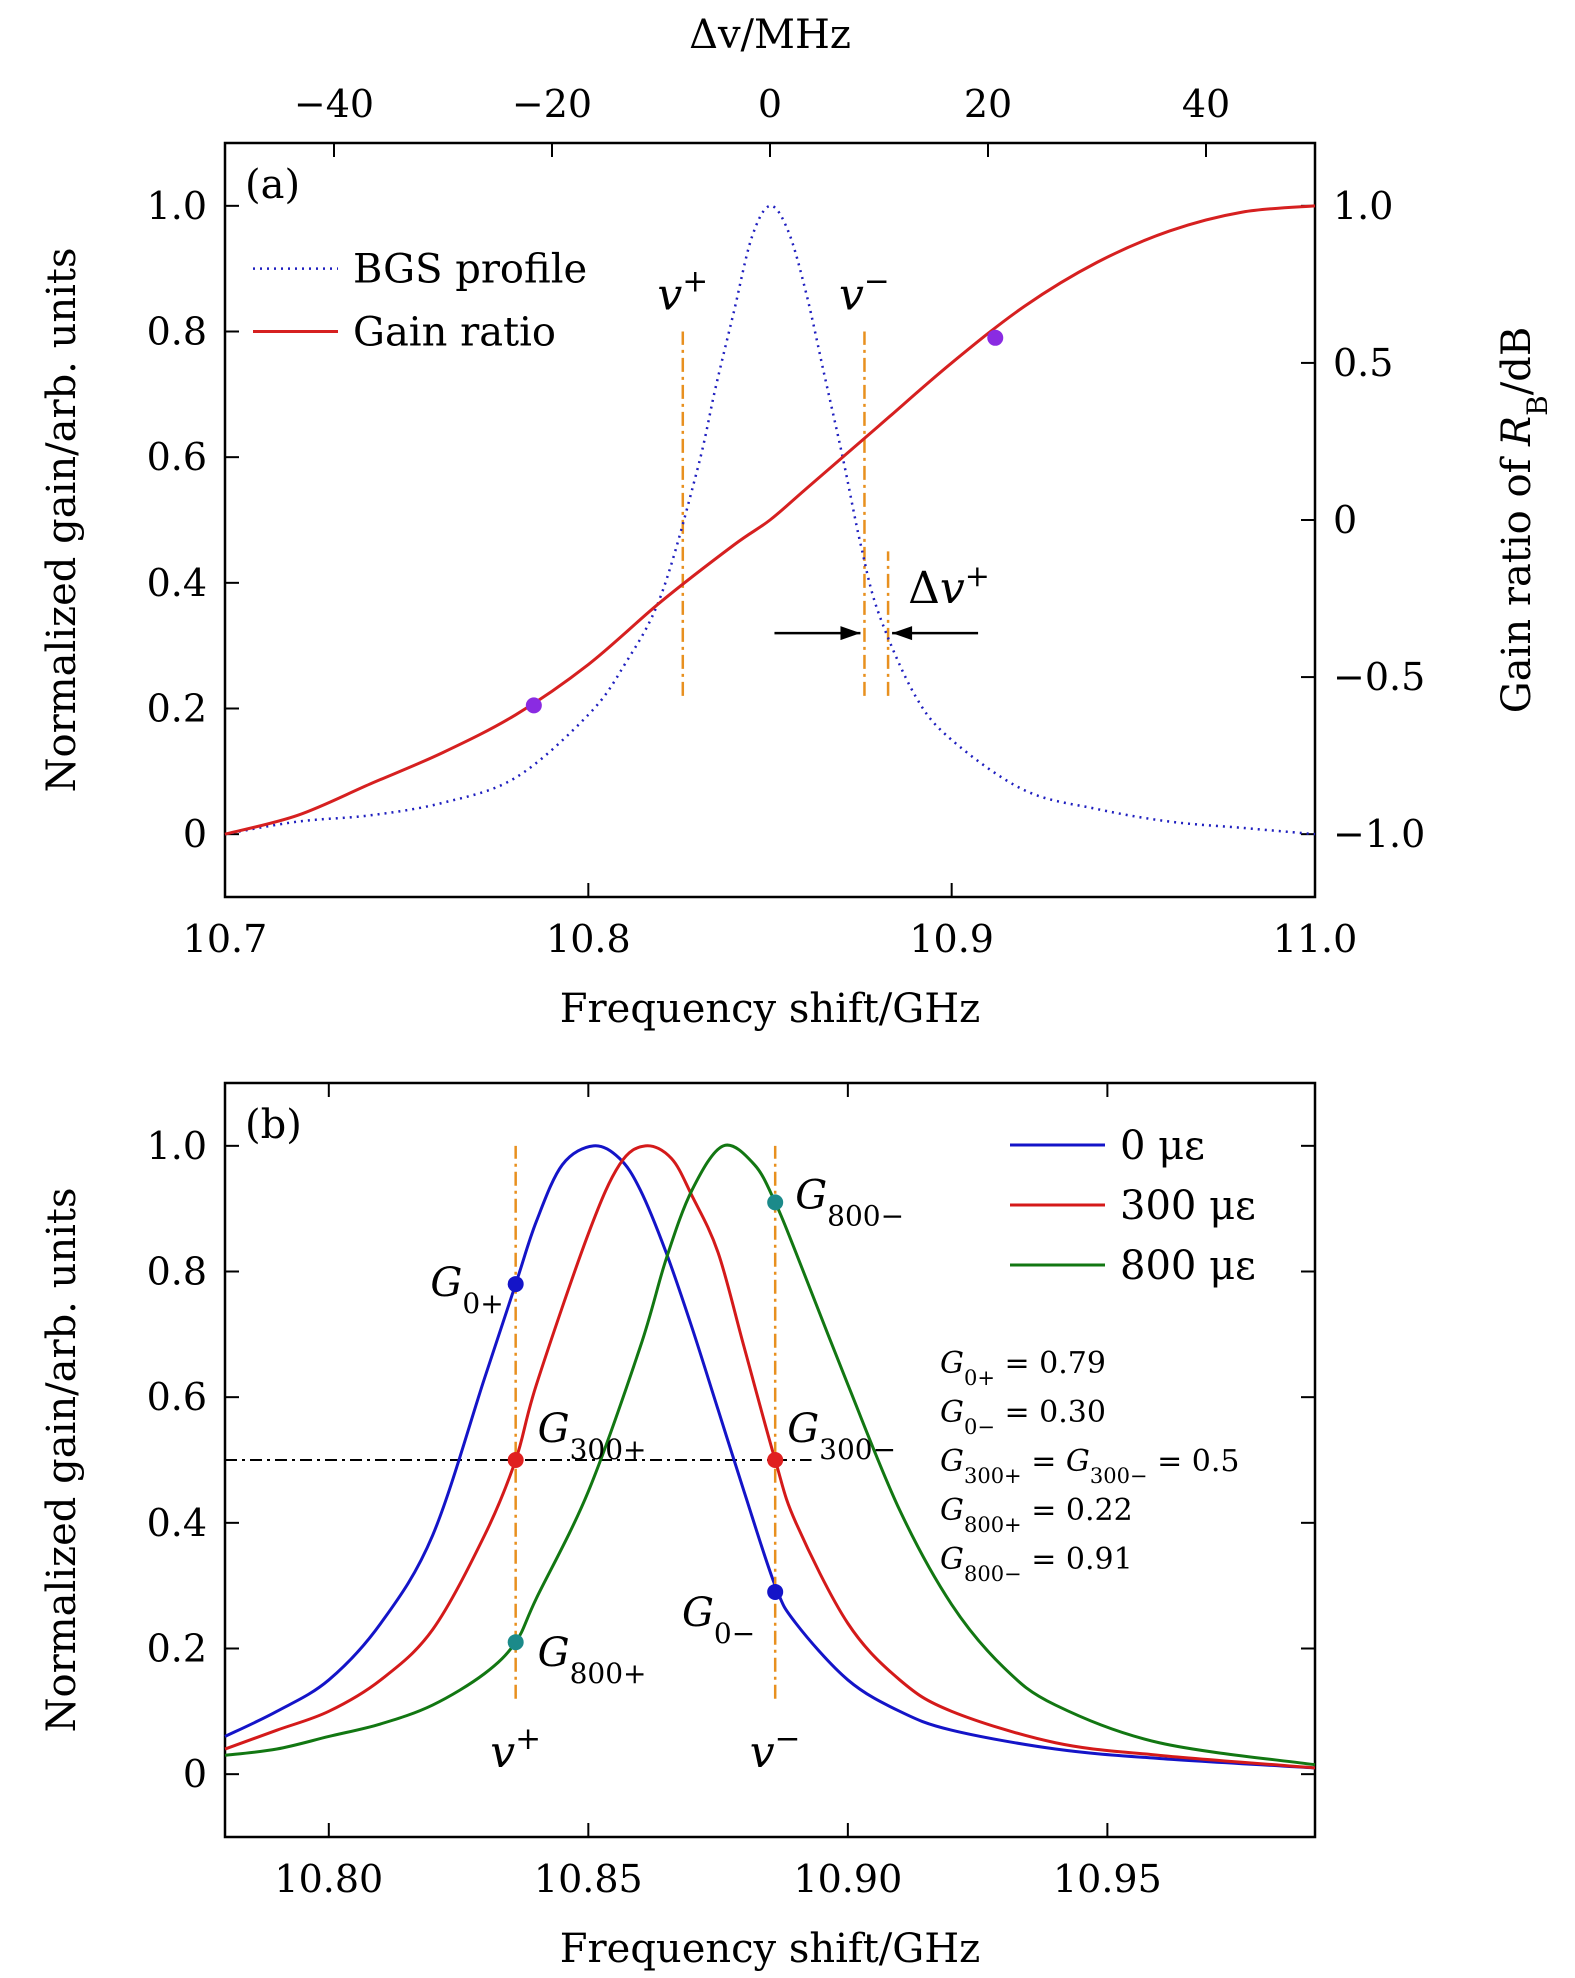 Image resolution: width=1575 pixels, height=1978 pixels. What do you see at coordinates (1379, 834) in the screenshot?
I see `y2-tick-label-a: −1.0` at bounding box center [1379, 834].